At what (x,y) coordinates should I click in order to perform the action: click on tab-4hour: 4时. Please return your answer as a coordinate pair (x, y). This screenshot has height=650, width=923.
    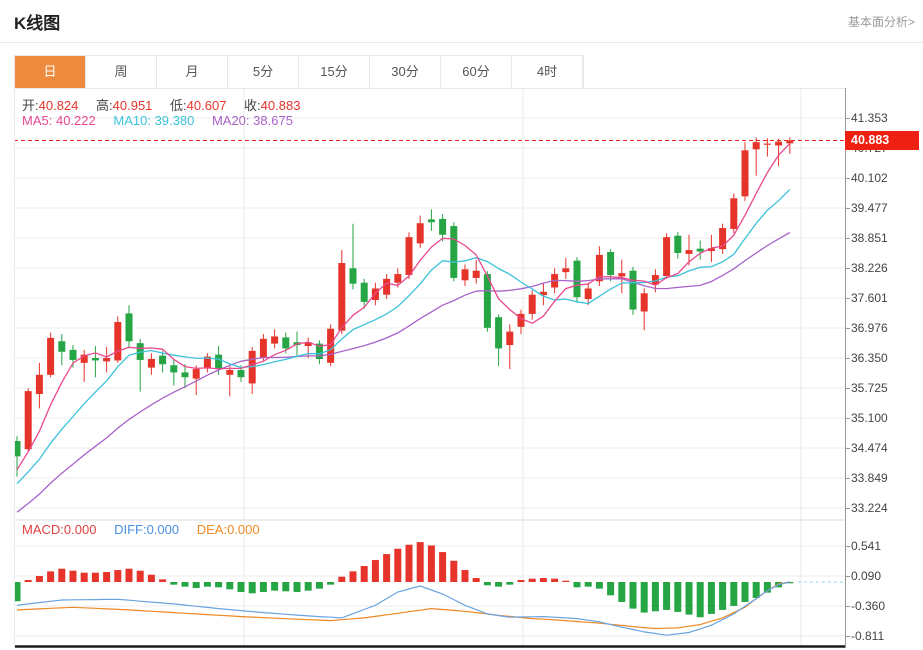
    Looking at the image, I should click on (547, 72).